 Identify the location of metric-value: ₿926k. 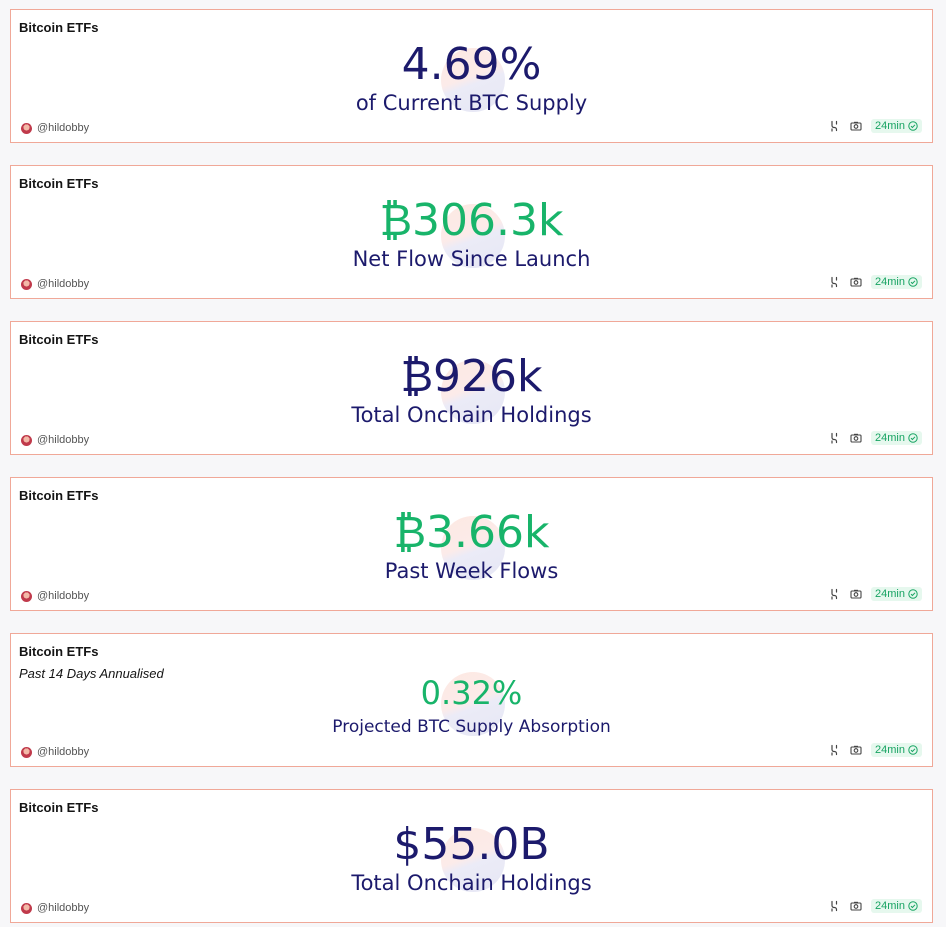
(471, 376).